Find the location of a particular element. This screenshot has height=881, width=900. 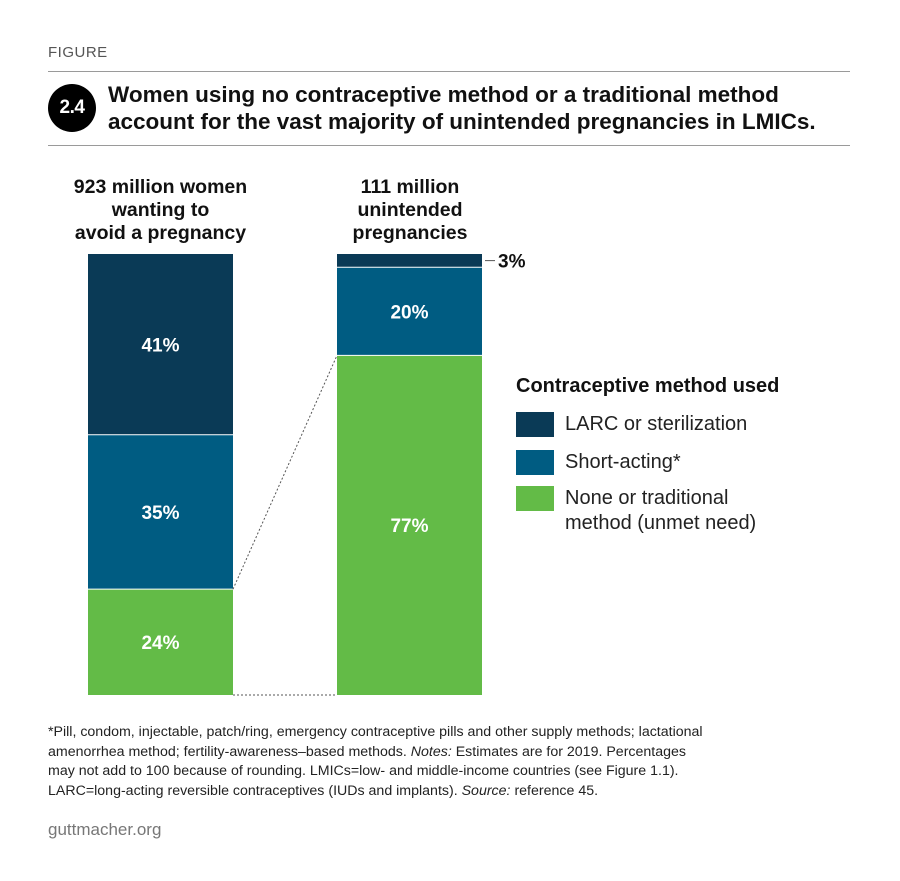

legend-label-none-traditional: None or traditional method (unmet need) is located at coordinates (660, 511).